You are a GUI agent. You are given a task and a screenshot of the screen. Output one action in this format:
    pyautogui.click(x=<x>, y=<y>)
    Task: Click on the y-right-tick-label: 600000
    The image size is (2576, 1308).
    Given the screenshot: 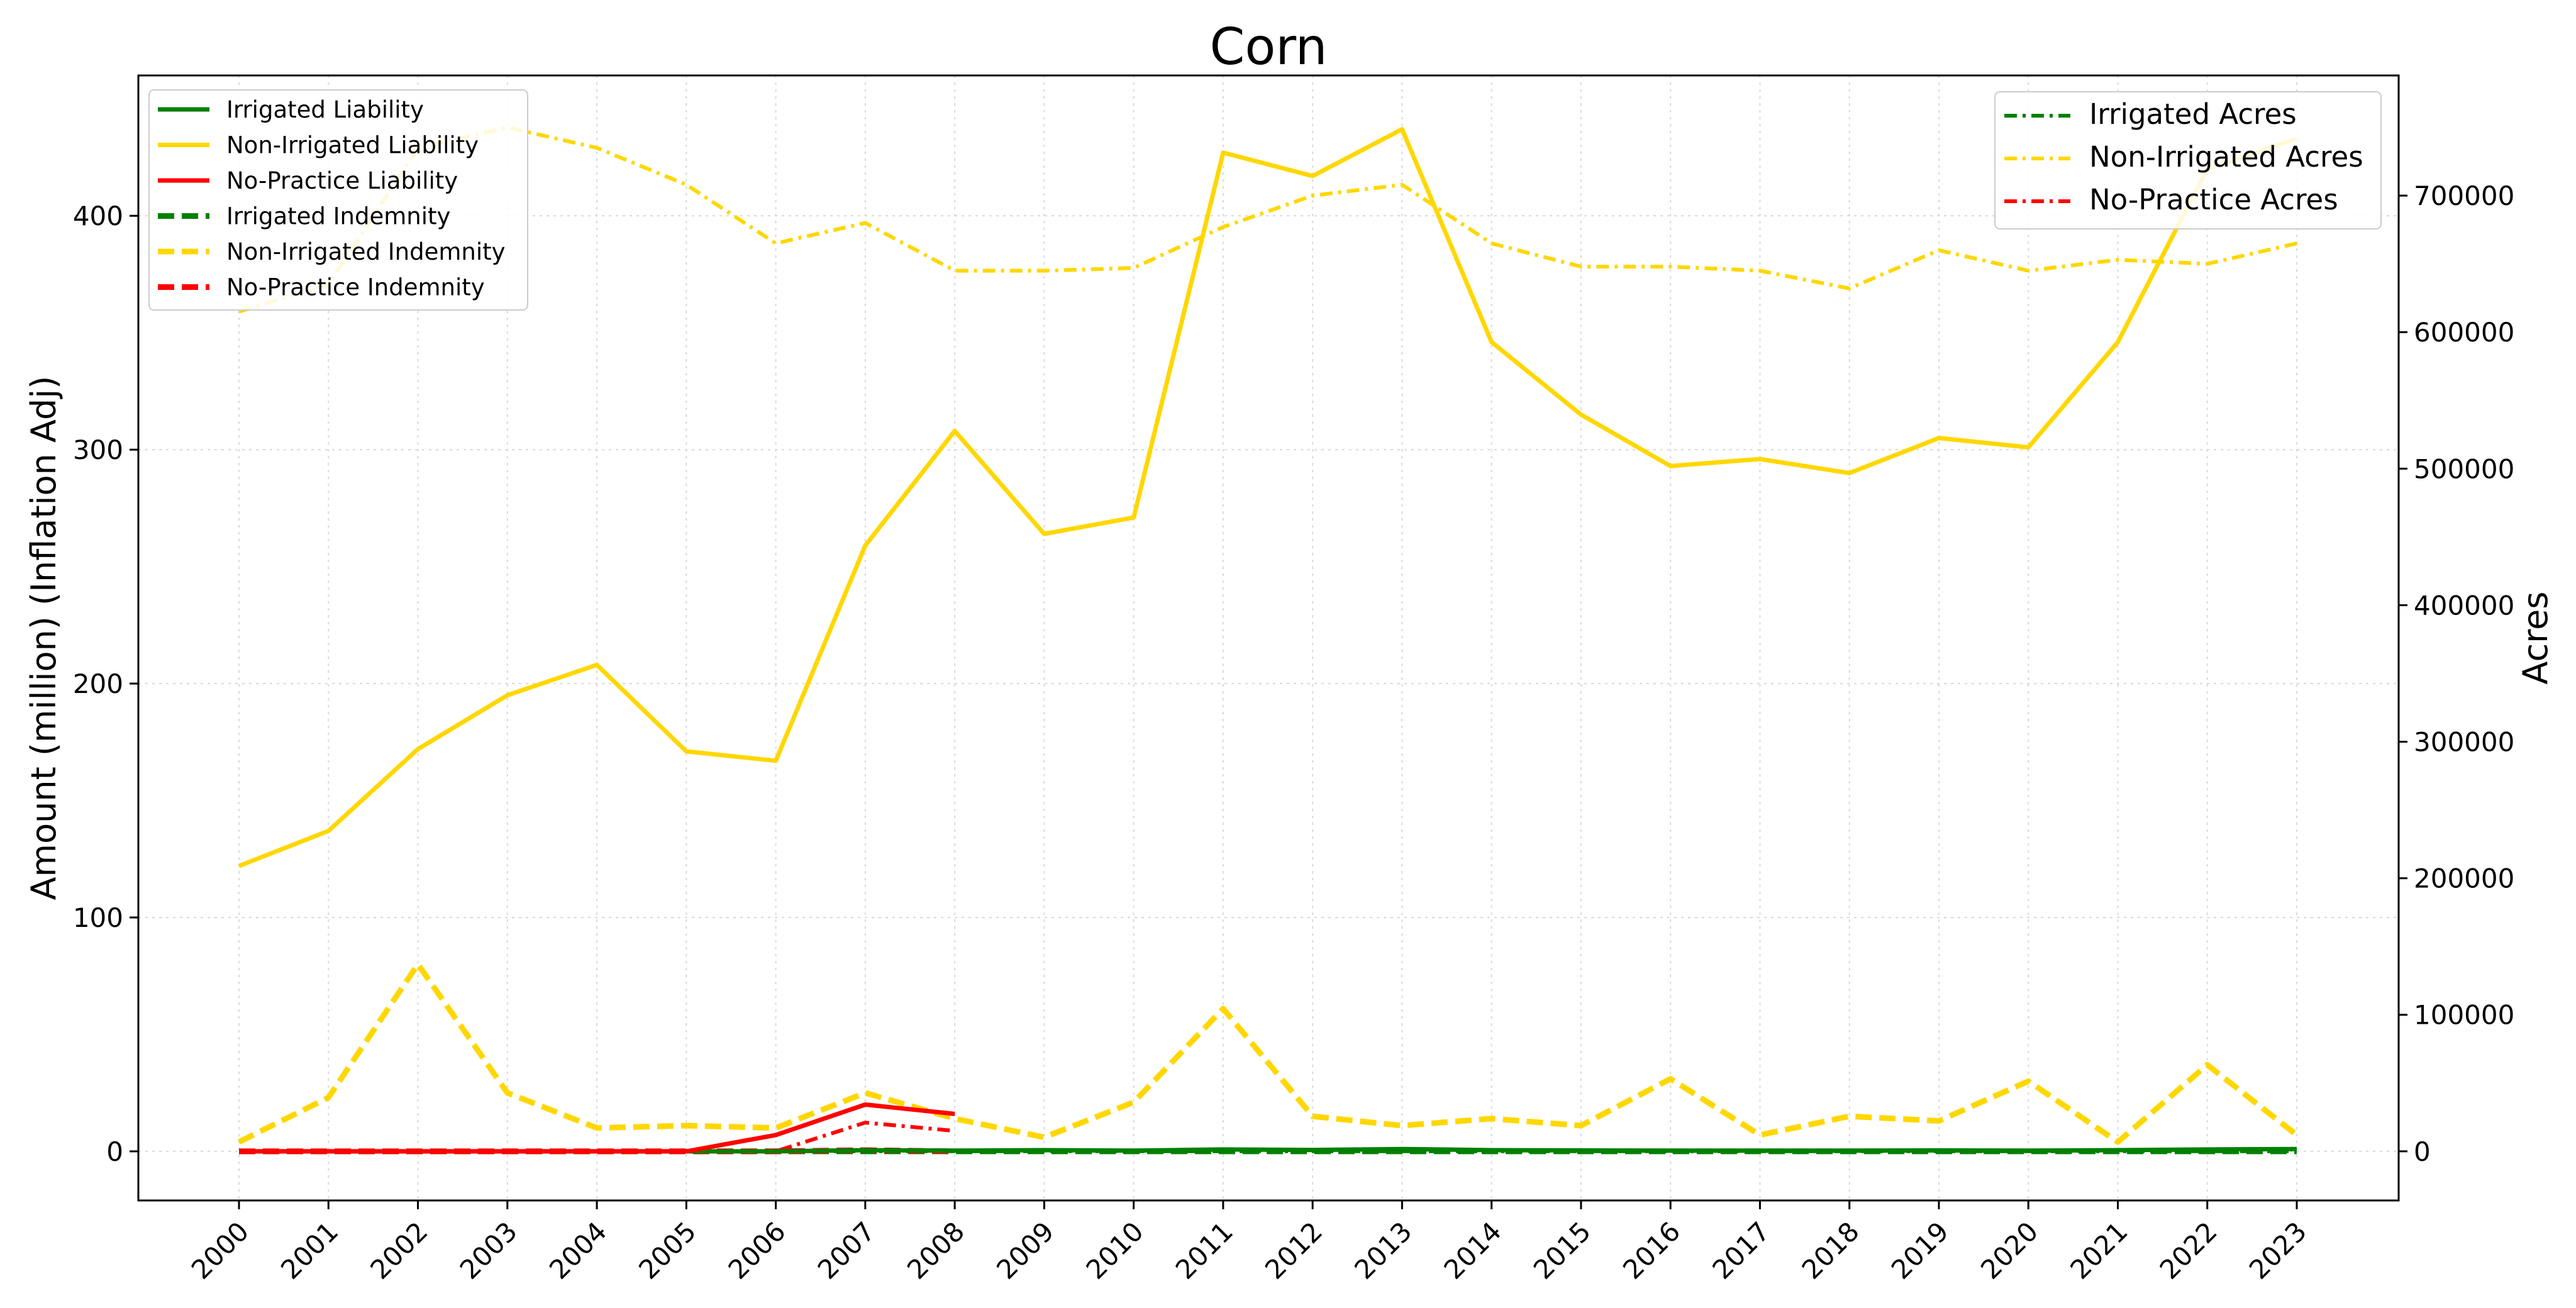 What is the action you would take?
    pyautogui.click(x=2464, y=332)
    